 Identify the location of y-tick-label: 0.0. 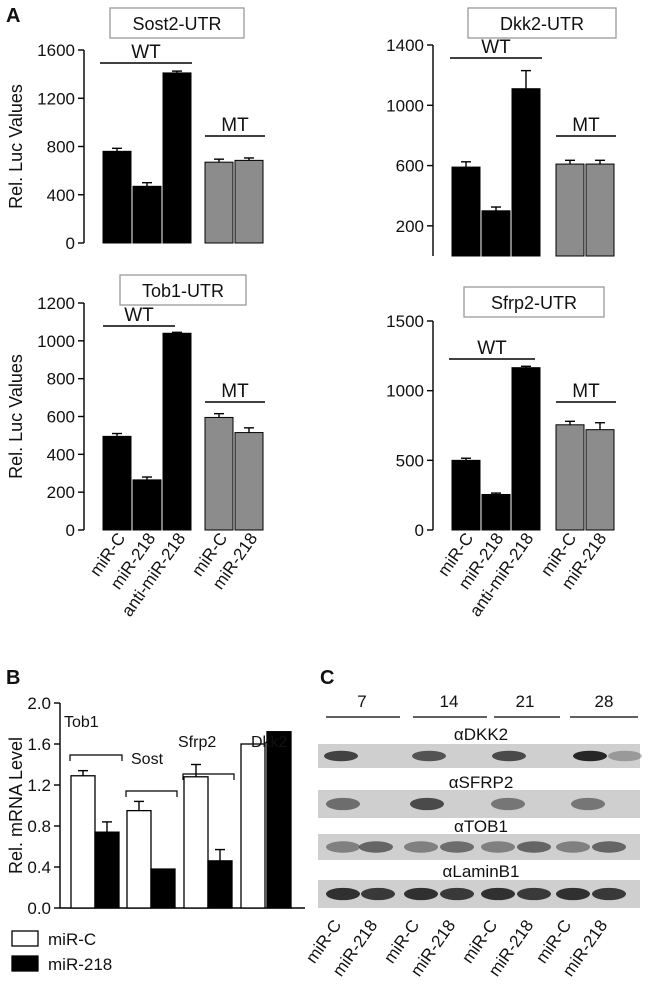
(39, 908).